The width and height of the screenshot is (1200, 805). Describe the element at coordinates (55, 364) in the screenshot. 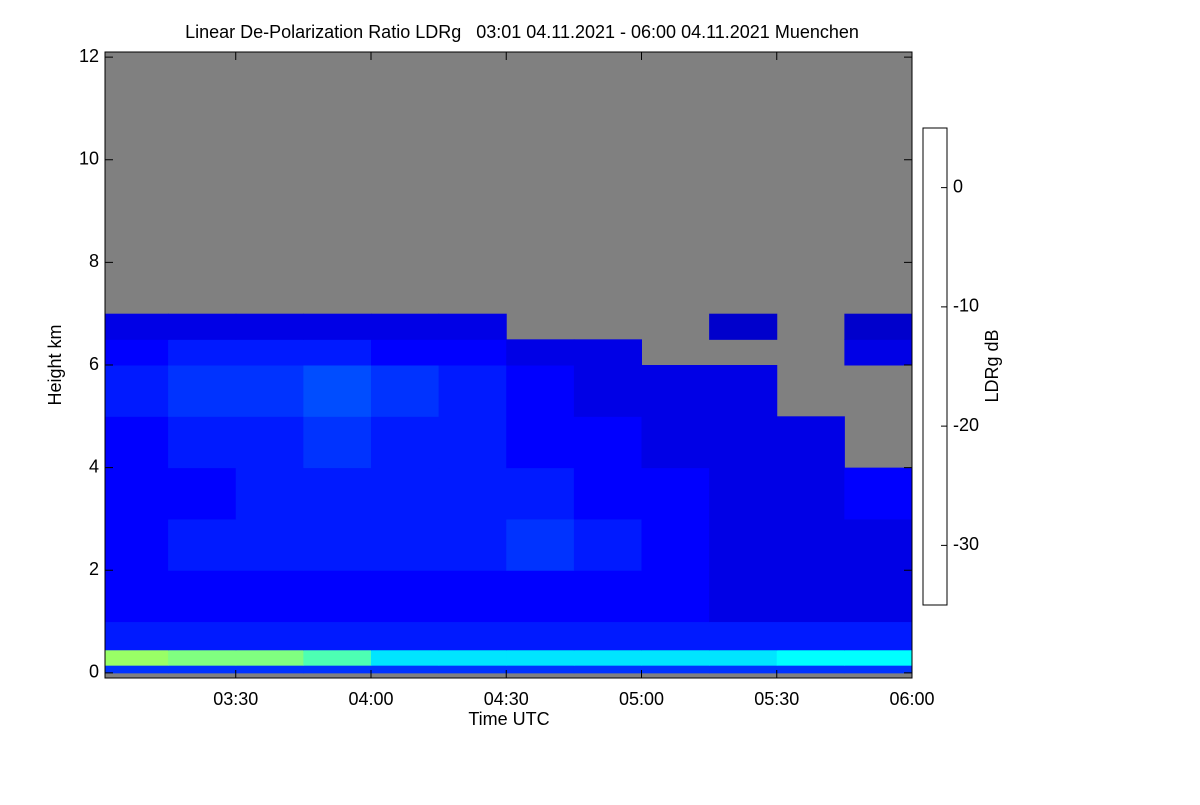

I see `y-axis-label: Height km` at that location.